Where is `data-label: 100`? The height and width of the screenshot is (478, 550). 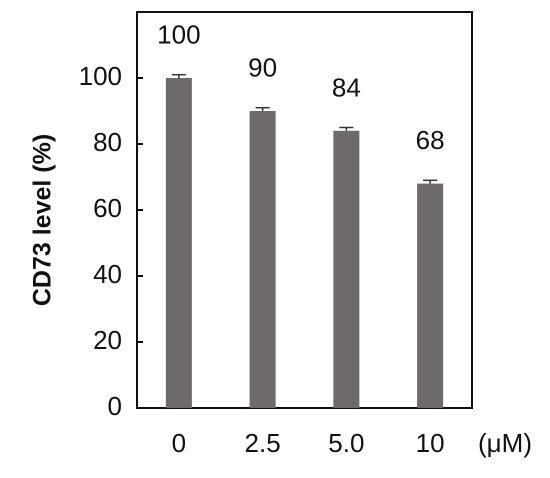
data-label: 100 is located at coordinates (178, 35).